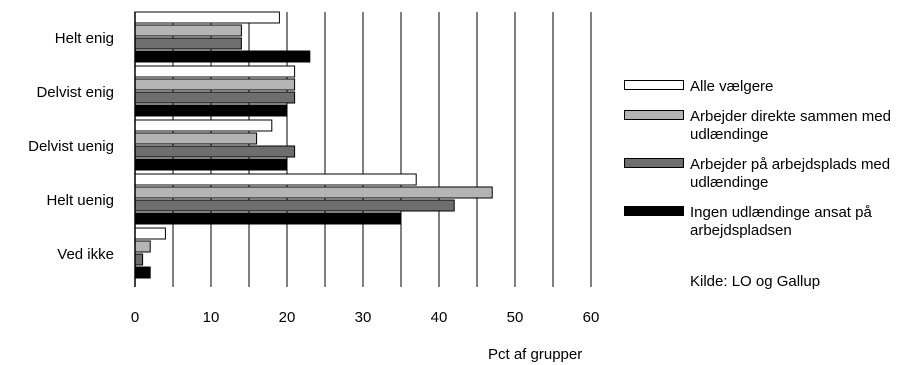  I want to click on x-tick-label: 40, so click(439, 317).